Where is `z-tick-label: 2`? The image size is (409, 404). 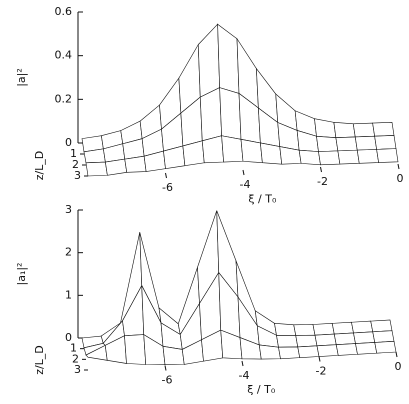 z-tick-label: 2 is located at coordinates (68, 252).